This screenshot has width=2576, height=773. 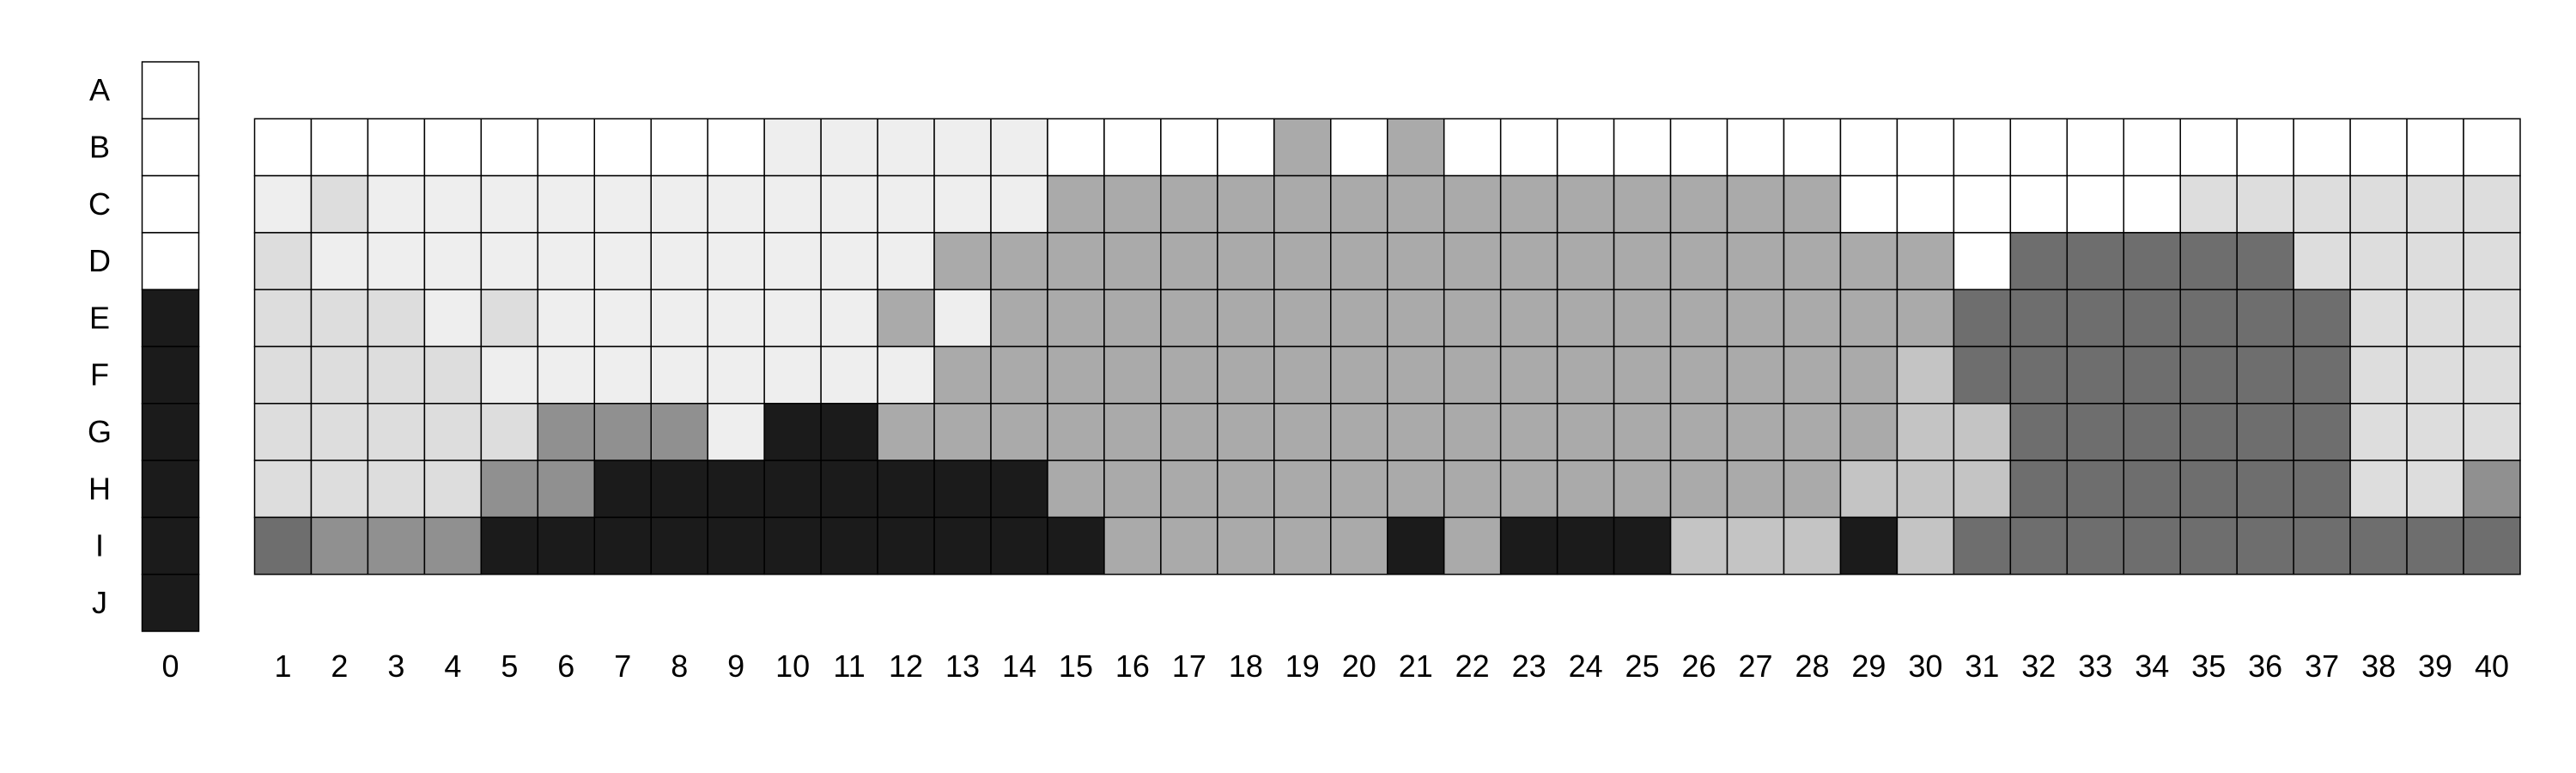 What do you see at coordinates (1812, 666) in the screenshot?
I see `column-label-28: 28` at bounding box center [1812, 666].